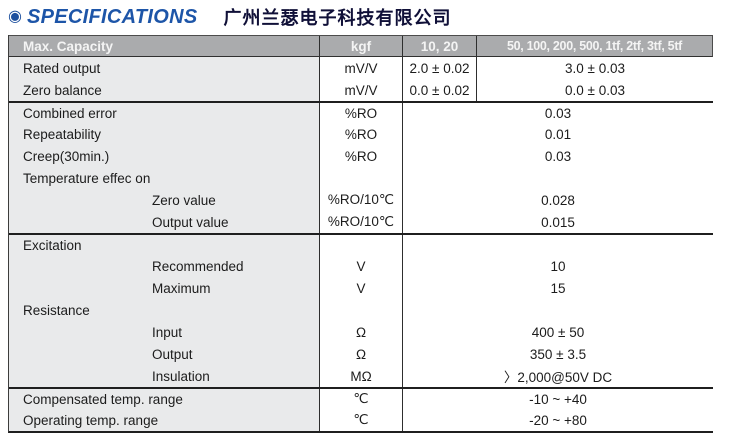  Describe the element at coordinates (558, 420) in the screenshot. I see `value-cell: -20 ~ +80` at that location.